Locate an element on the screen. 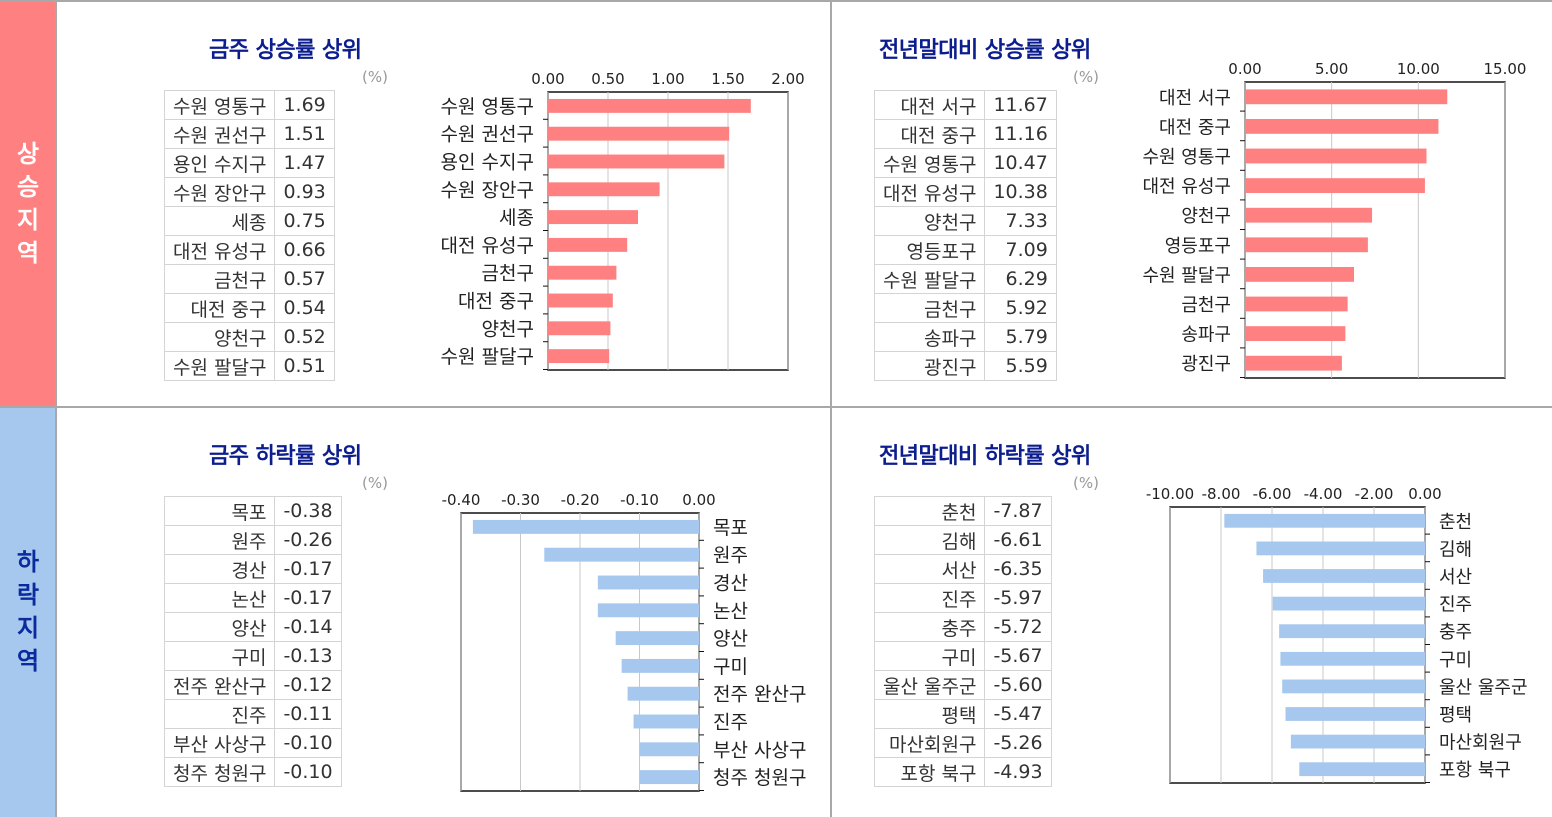 The image size is (1552, 817). table-row: 진주 -5.97 is located at coordinates (962, 598).